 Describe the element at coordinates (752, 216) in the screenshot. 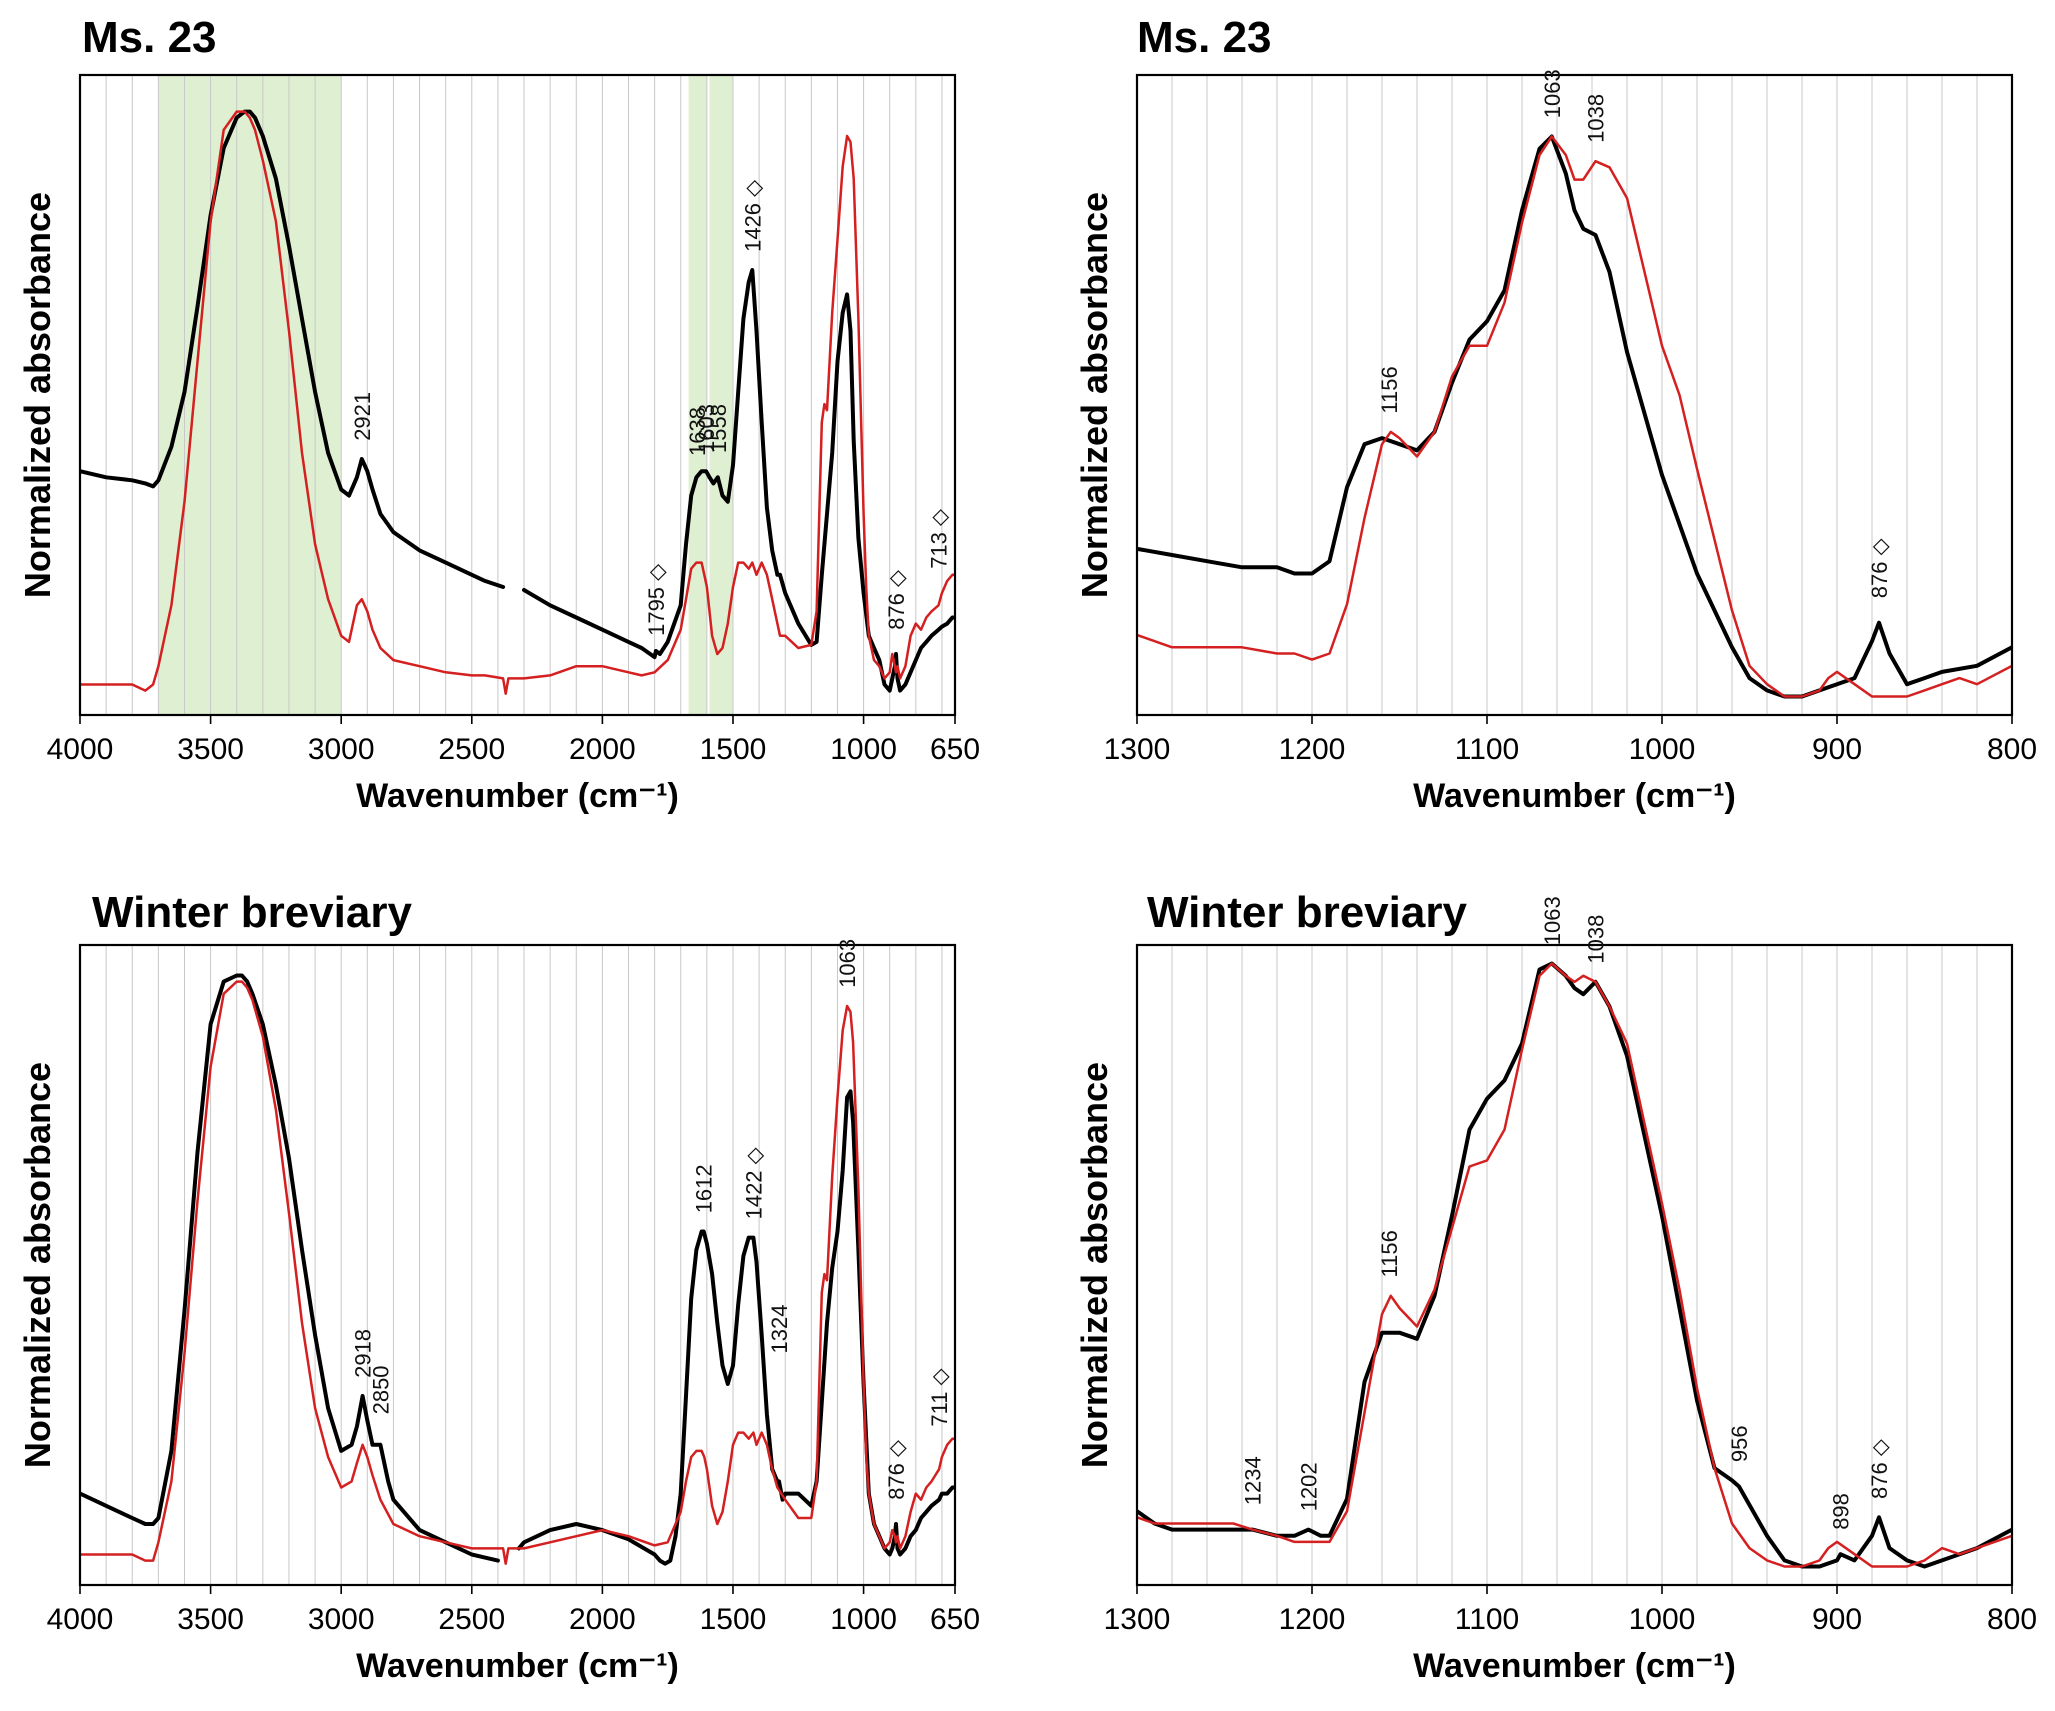

I see `peak-label-1426: 1426 ◇` at that location.